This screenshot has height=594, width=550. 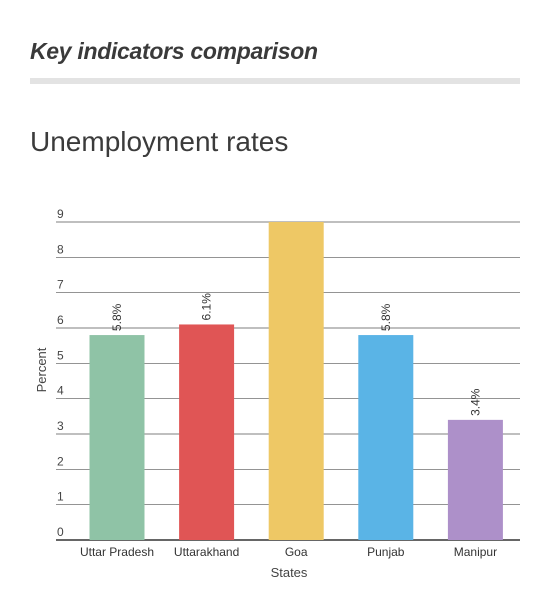 I want to click on data-labels: 5.8% 6.1% 5.8% 3.4%, so click(x=296, y=354).